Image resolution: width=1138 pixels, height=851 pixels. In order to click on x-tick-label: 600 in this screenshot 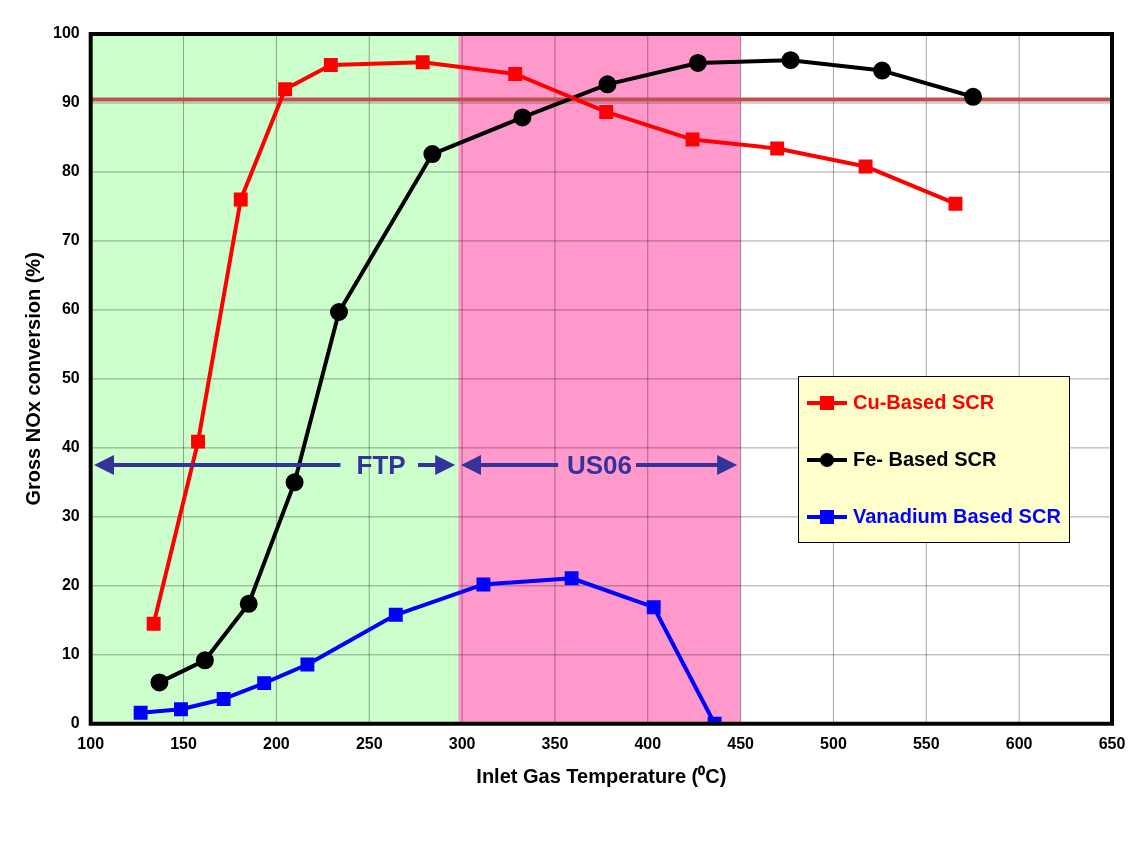, I will do `click(1019, 743)`.